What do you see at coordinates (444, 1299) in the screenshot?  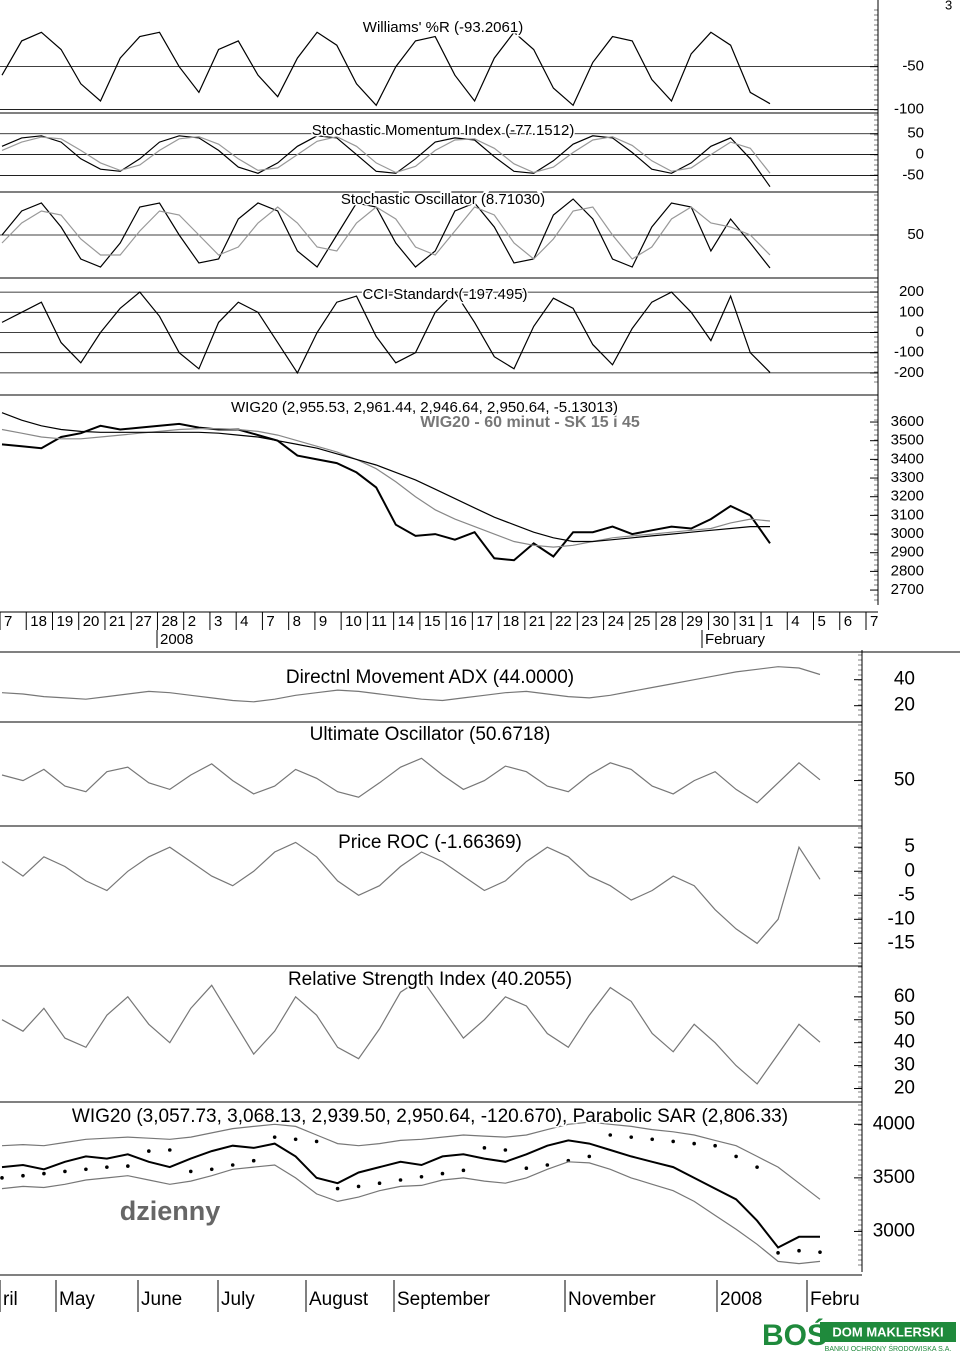 I see `x-tick-label: September` at bounding box center [444, 1299].